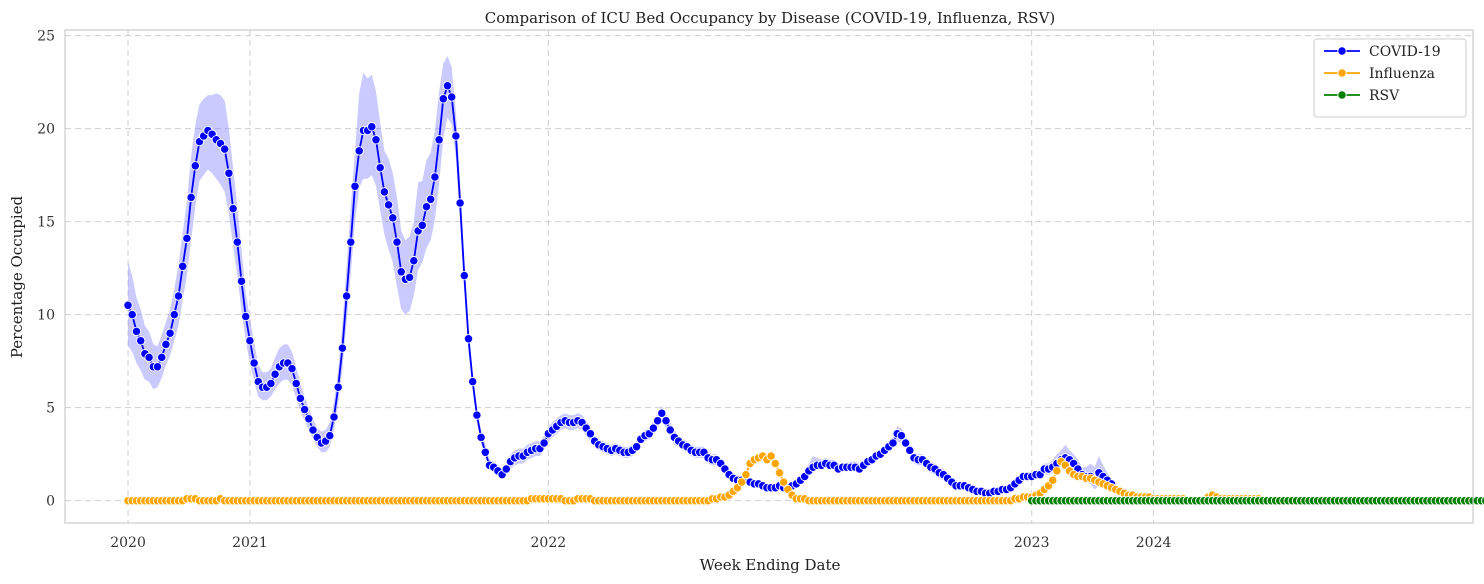  I want to click on influenza-legend-marker, so click(1342, 73).